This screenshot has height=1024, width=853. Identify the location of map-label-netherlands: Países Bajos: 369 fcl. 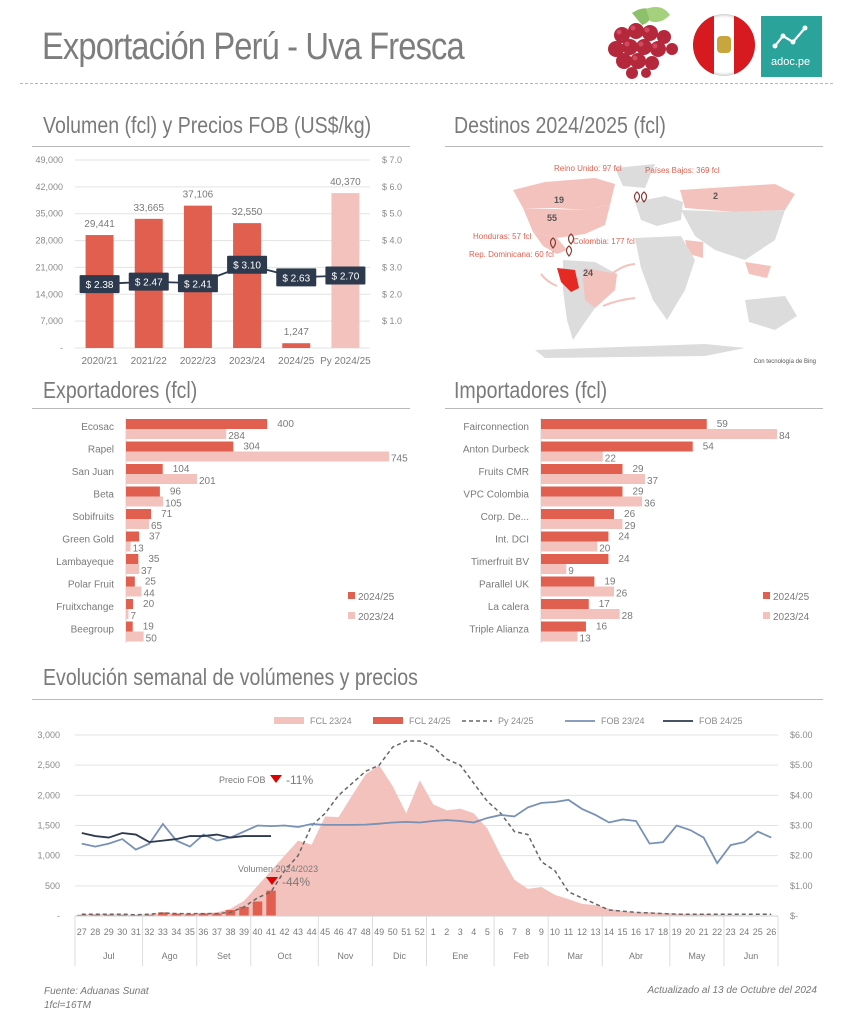
(682, 170).